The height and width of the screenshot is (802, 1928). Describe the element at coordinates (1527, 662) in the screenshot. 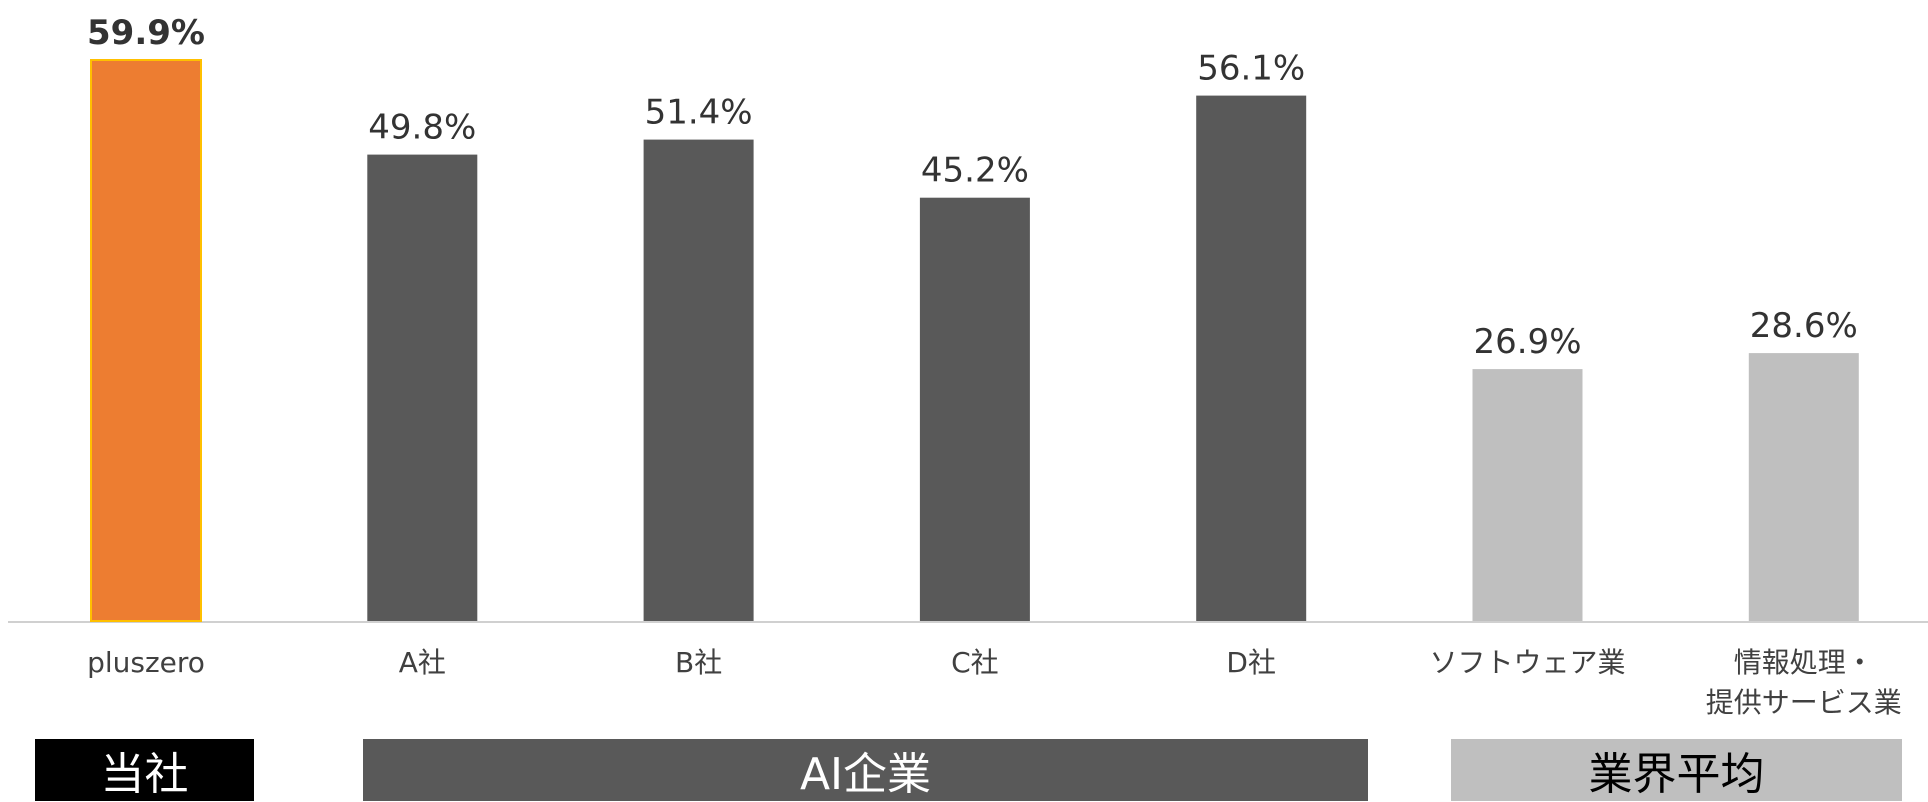

I see `category-label-6: ソフトウェア業` at that location.